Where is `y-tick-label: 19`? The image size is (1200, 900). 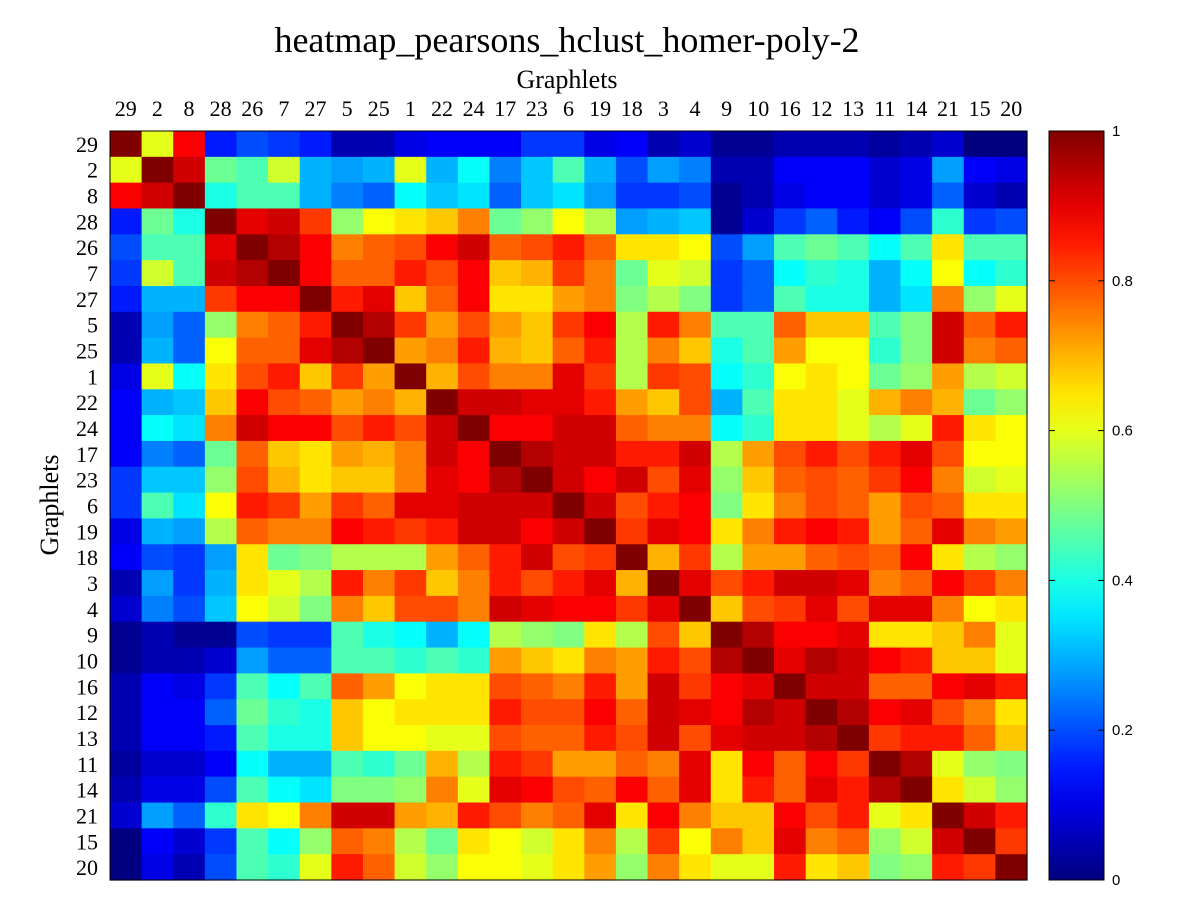 y-tick-label: 19 is located at coordinates (87, 531).